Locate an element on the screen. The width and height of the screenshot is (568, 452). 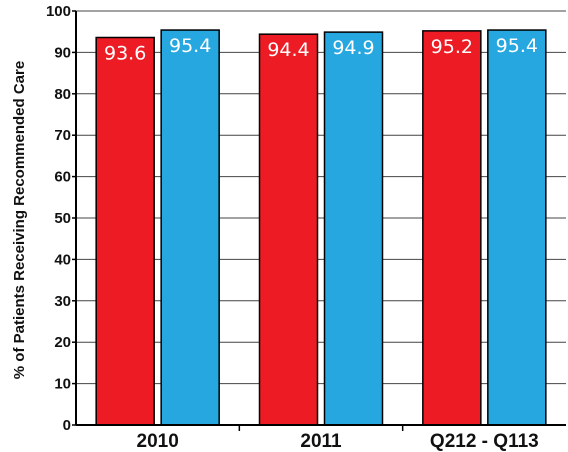
y-tick-label: 0 is located at coordinates (67, 425).